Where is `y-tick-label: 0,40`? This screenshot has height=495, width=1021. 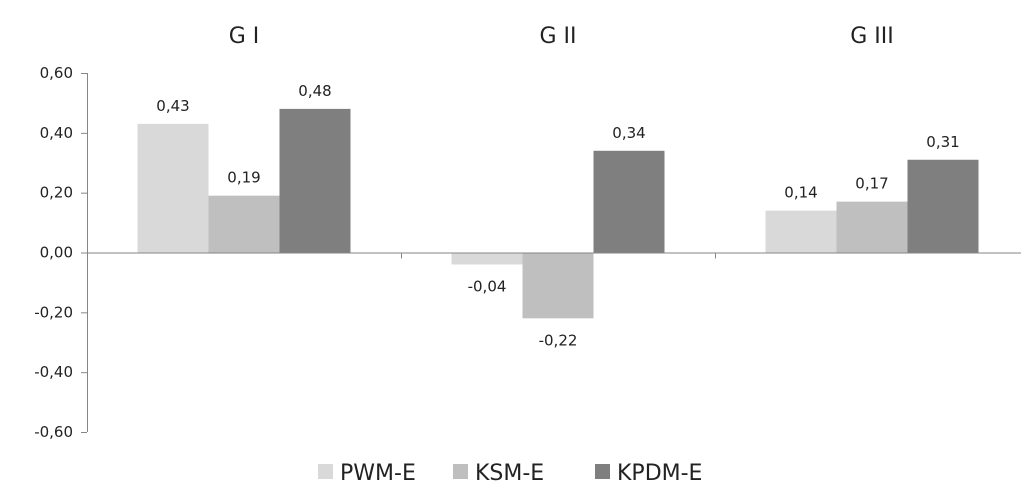 y-tick-label: 0,40 is located at coordinates (56, 133).